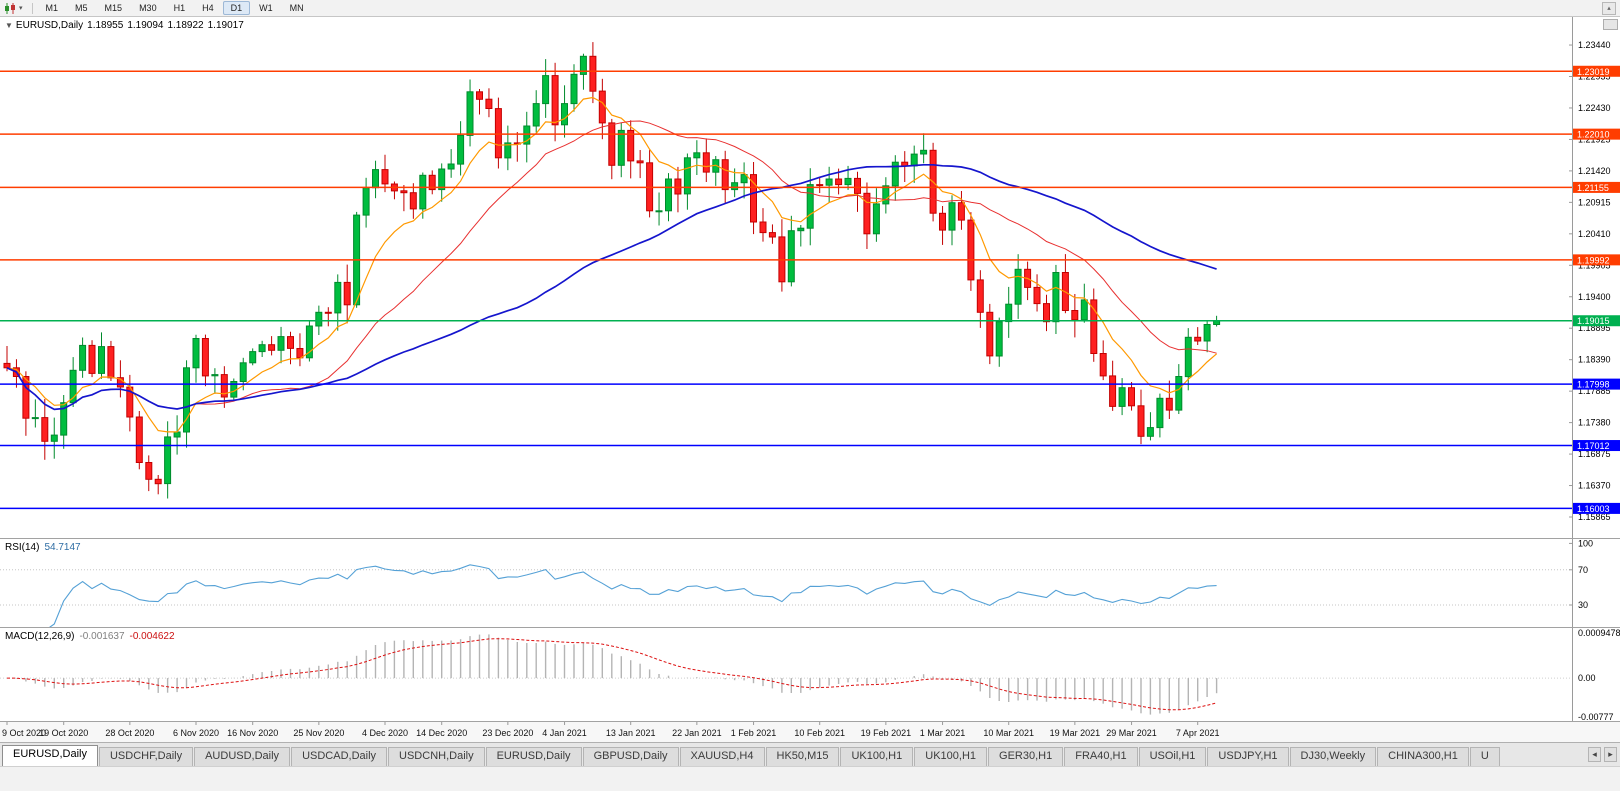 The height and width of the screenshot is (791, 1620). I want to click on chart-tab-fra40-h1: FRA40,H1, so click(1101, 756).